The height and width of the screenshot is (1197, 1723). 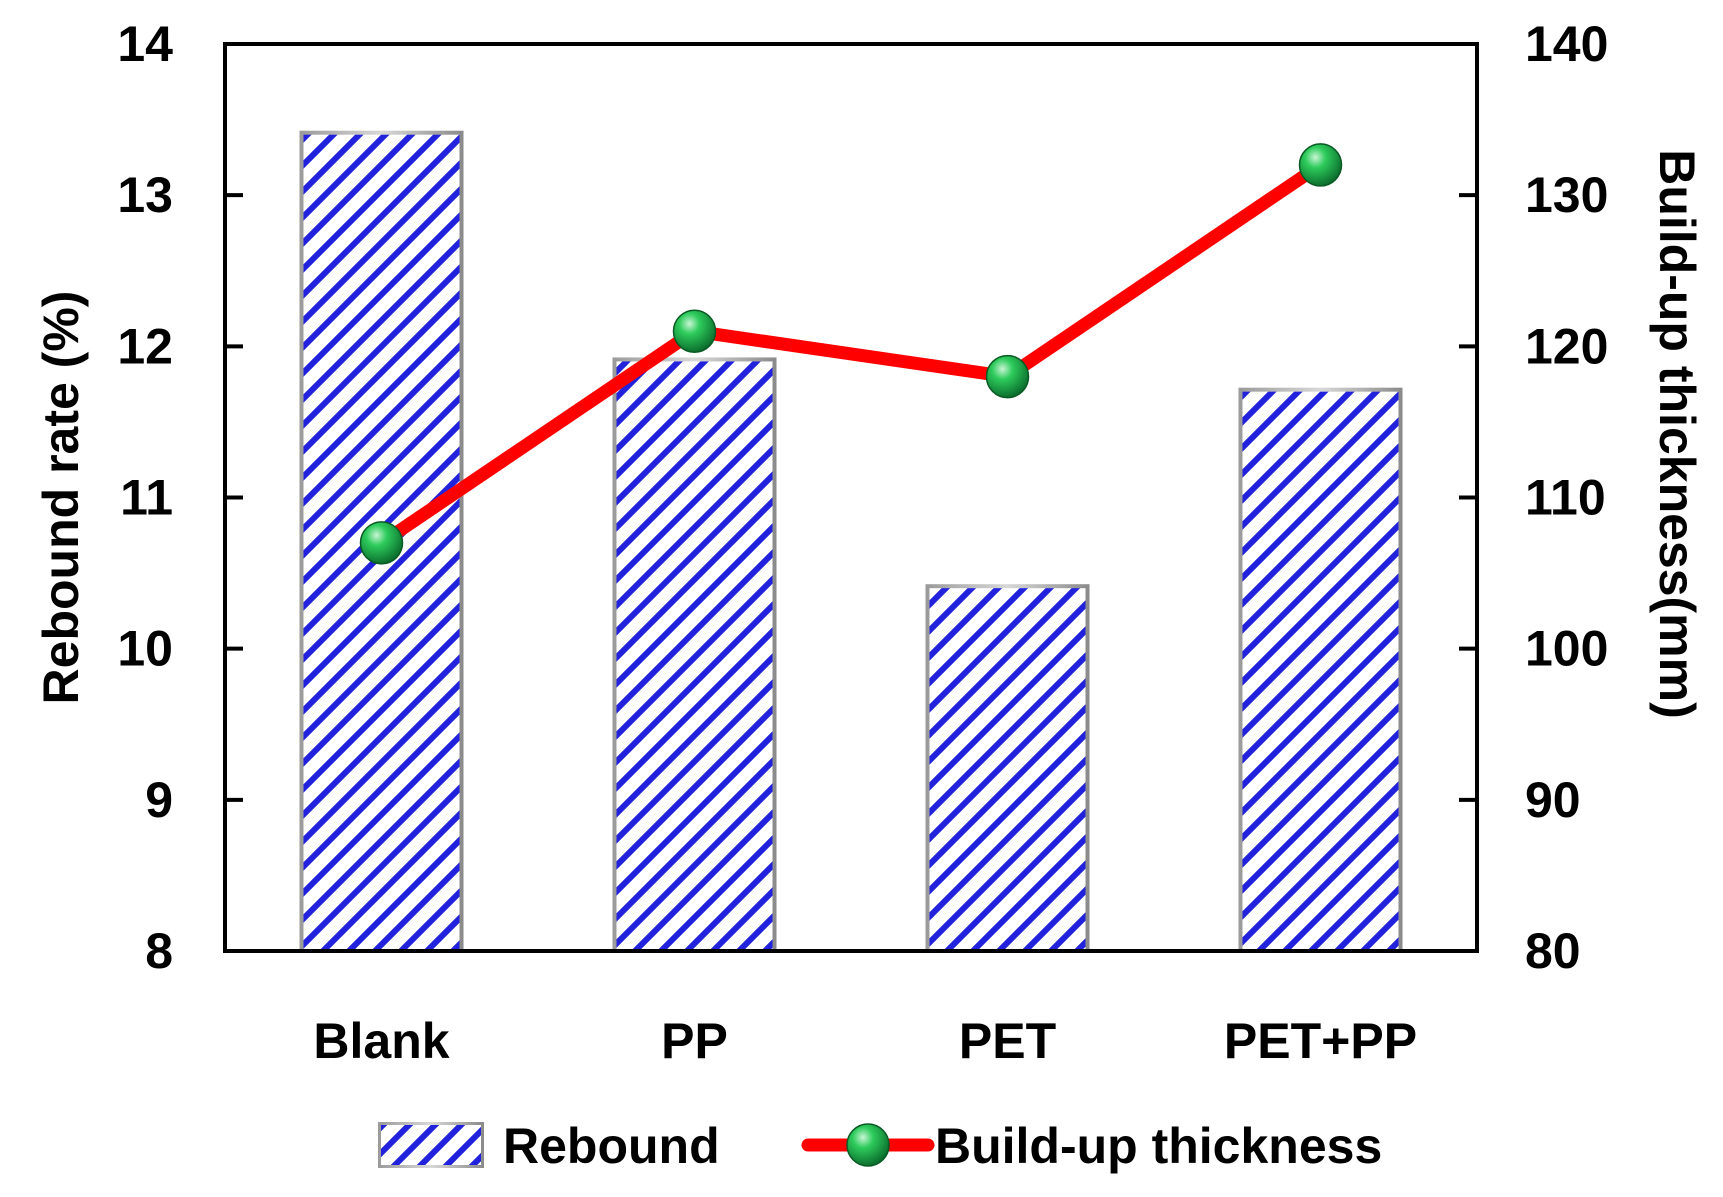 I want to click on y2-tick-label: 120, so click(x=1566, y=346).